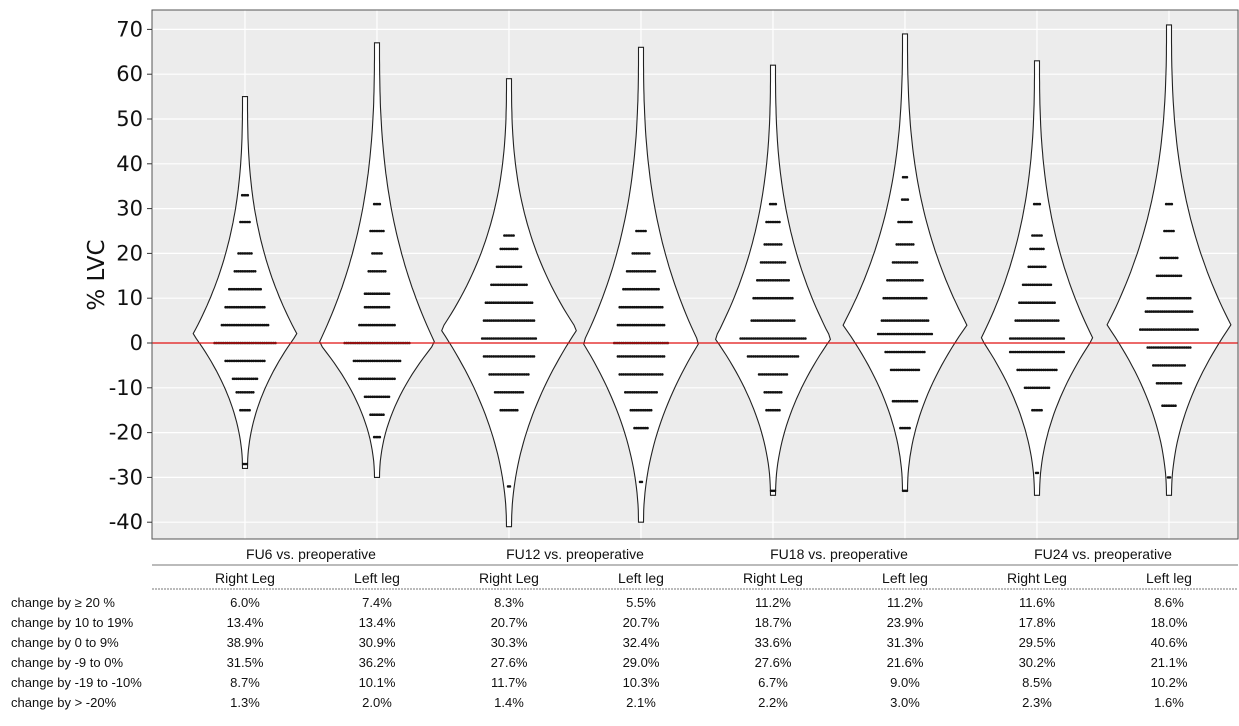 Image resolution: width=1239 pixels, height=726 pixels. I want to click on y-tick-label: -40, so click(126, 522).